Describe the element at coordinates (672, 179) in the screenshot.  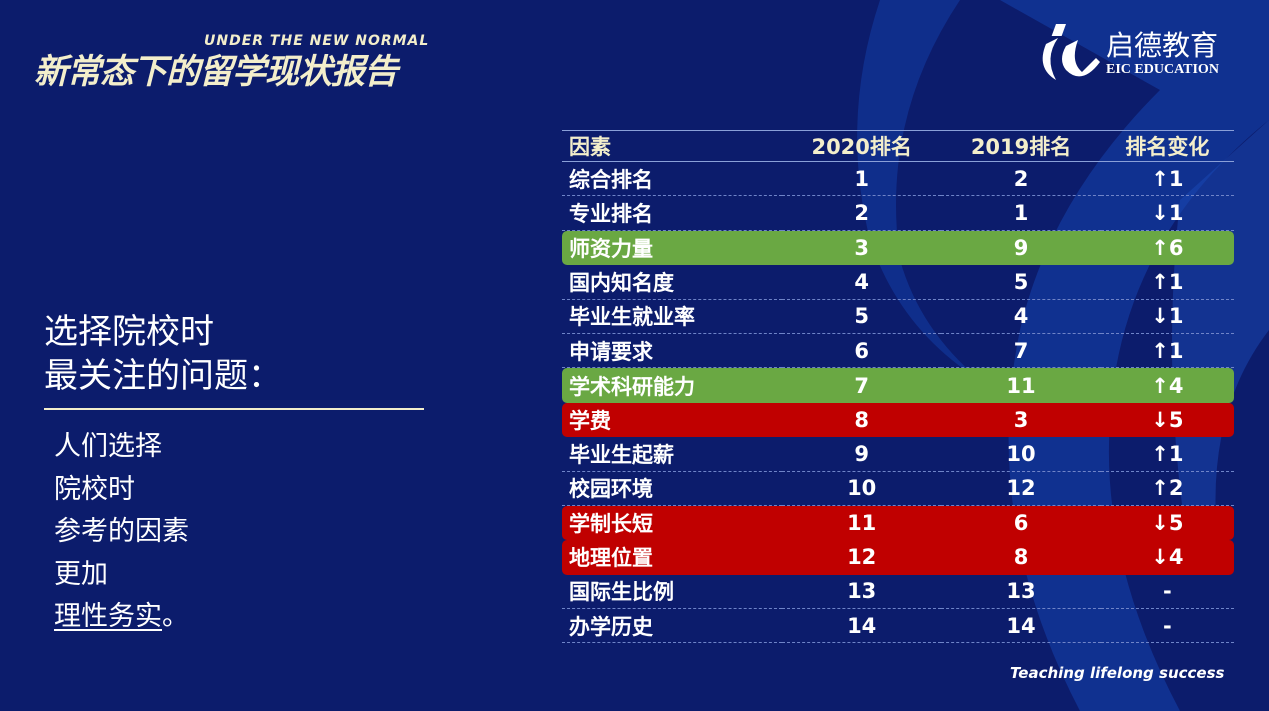
I see `factor-cell: 综合排名` at that location.